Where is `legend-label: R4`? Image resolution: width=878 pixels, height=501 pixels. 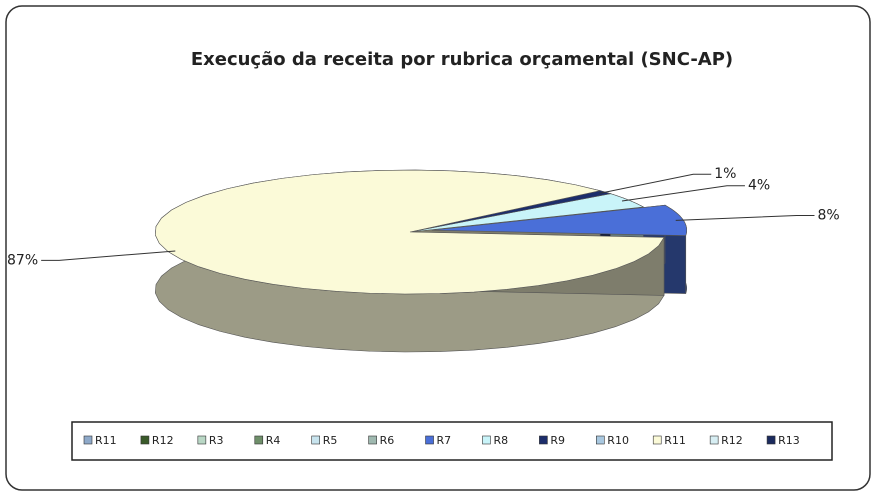
legend-label: R4 is located at coordinates (273, 440).